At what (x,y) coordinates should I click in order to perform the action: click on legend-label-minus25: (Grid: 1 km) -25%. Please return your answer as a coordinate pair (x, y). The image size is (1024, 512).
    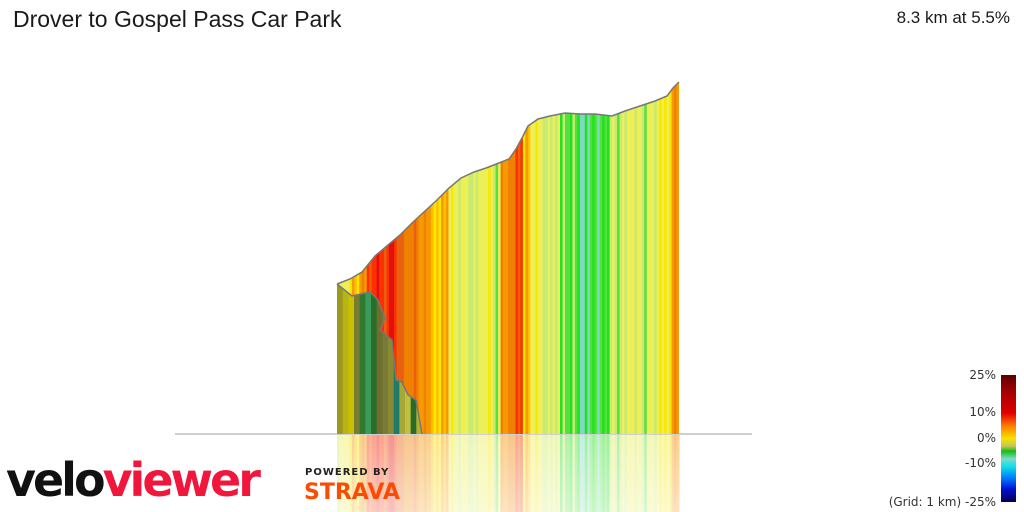
    Looking at the image, I should click on (942, 502).